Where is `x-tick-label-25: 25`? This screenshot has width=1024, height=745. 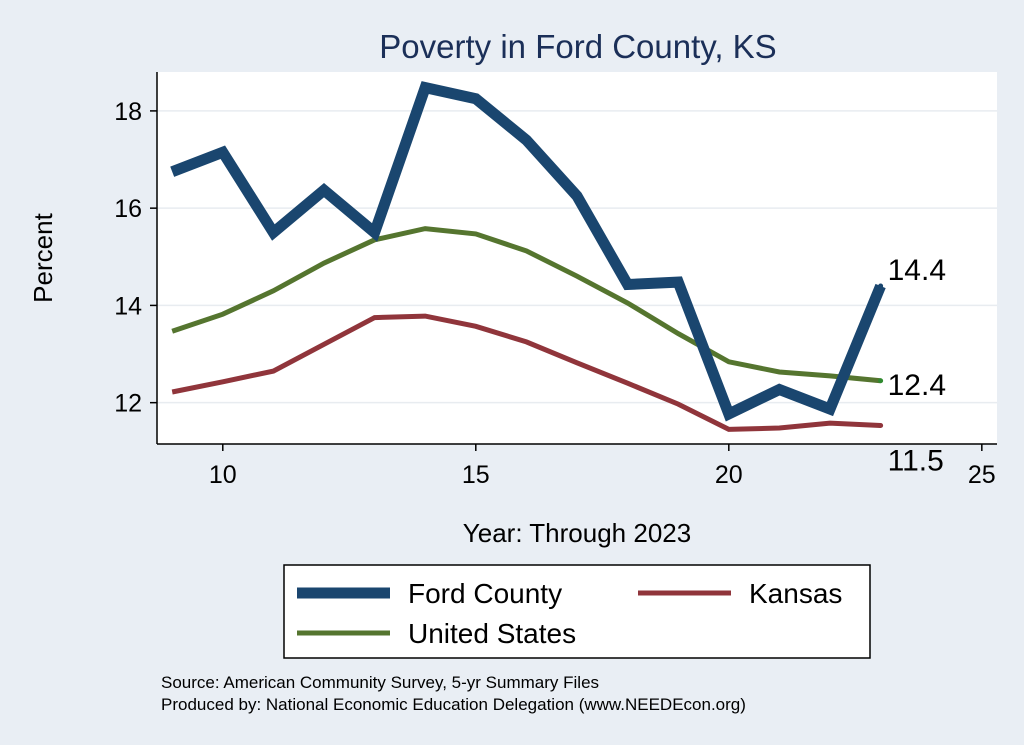
x-tick-label-25: 25 is located at coordinates (982, 475).